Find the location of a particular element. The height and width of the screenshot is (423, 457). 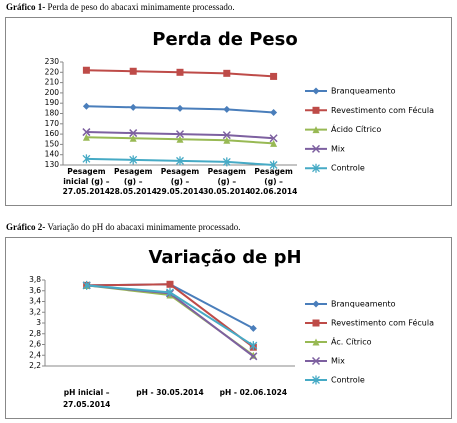

x-tick-label: 02.06.2014 is located at coordinates (273, 191).